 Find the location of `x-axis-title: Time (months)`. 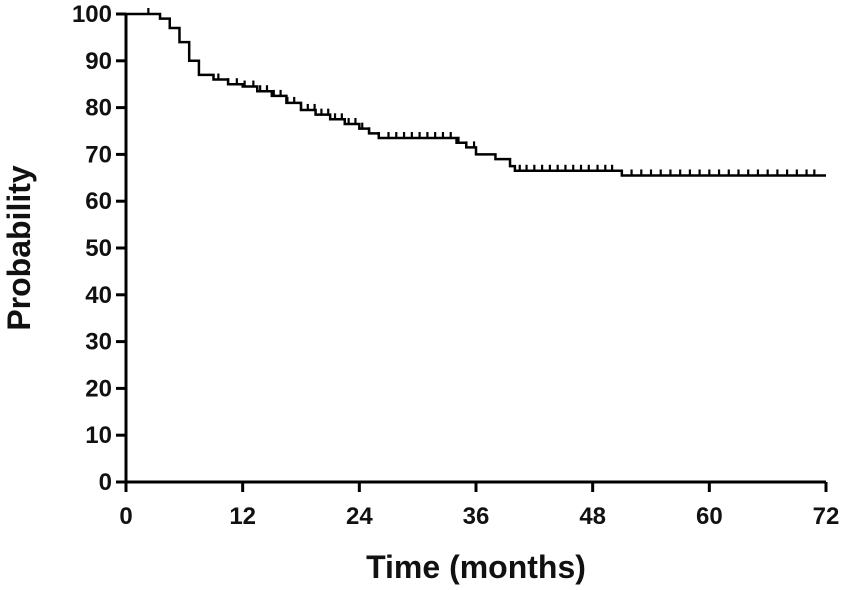

x-axis-title: Time (months) is located at coordinates (476, 567).